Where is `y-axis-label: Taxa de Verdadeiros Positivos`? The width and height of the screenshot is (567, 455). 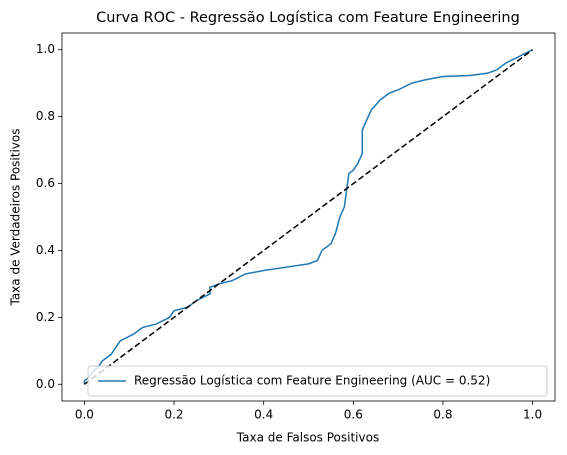 y-axis-label: Taxa de Verdadeiros Positivos is located at coordinates (16, 217).